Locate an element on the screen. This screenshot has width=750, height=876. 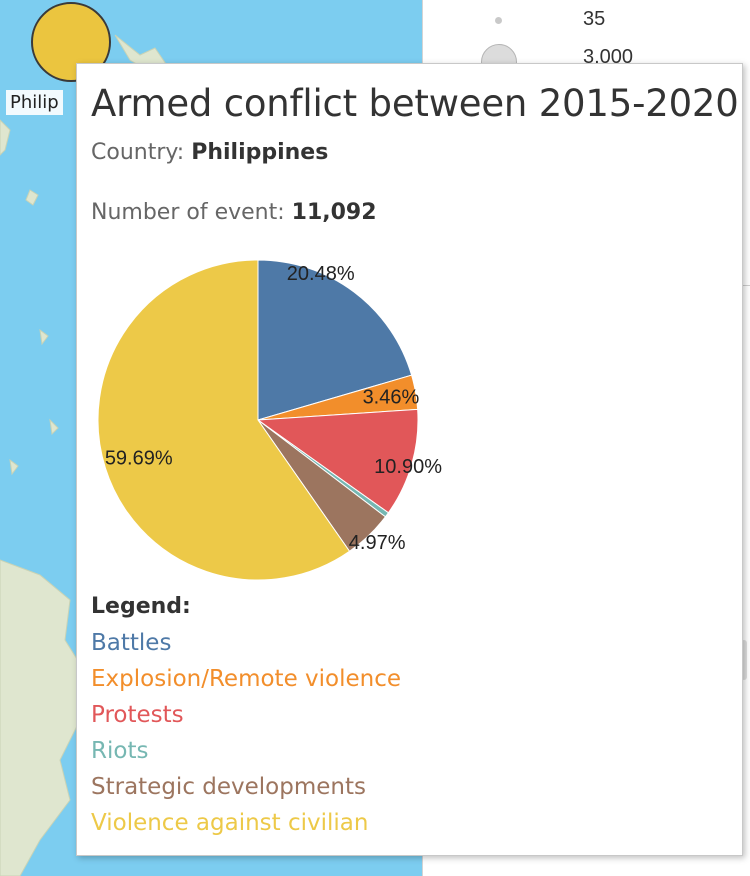
map-marker-label: Philip is located at coordinates (34, 102).